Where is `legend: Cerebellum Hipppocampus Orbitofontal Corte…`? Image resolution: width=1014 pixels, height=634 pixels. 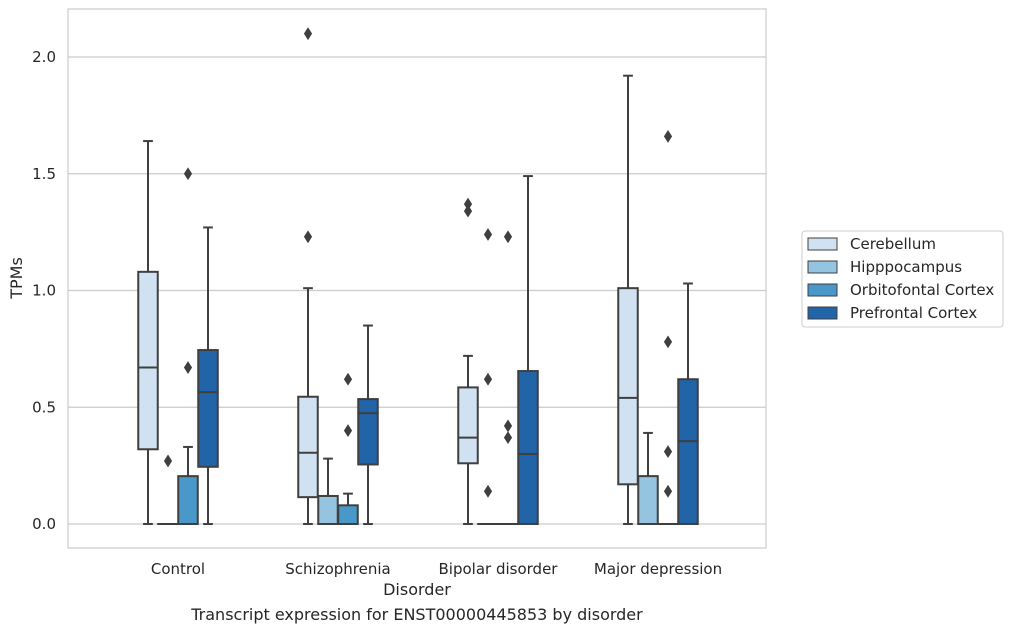 legend: Cerebellum Hipppocampus Orbitofontal Corte… is located at coordinates (902, 279).